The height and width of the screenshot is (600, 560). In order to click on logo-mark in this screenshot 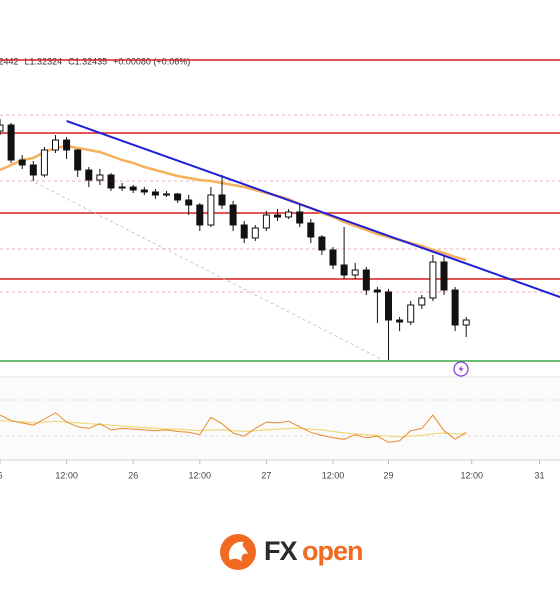, I will do `click(238, 551)`.